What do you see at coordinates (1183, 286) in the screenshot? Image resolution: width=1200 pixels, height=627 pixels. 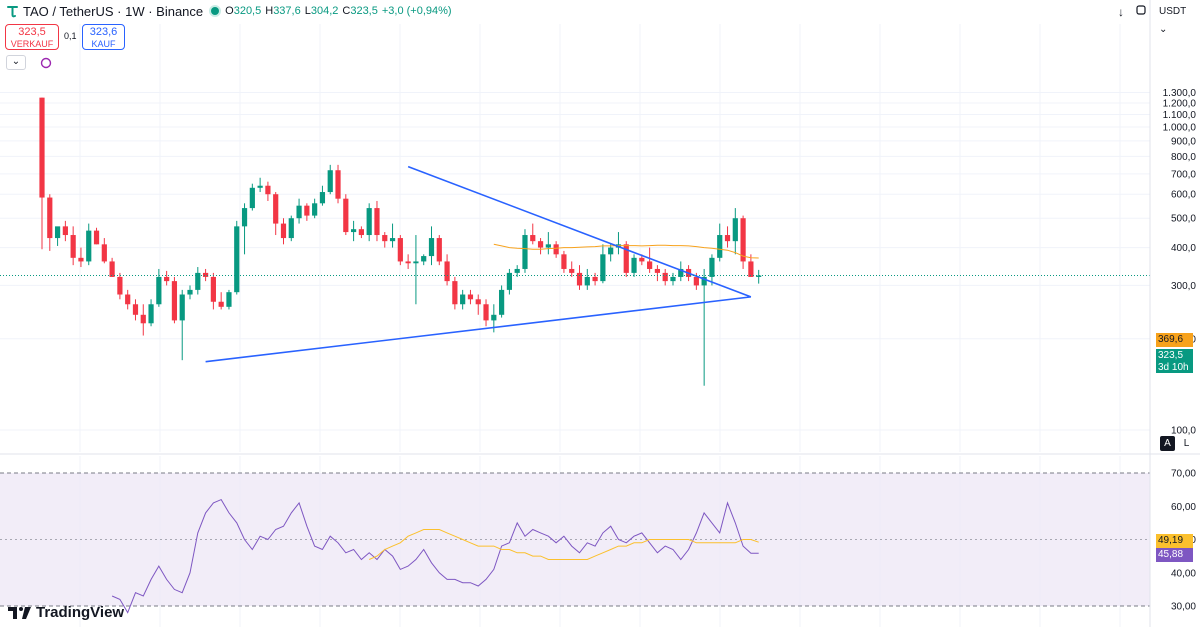 I see `price-tick-label: 300,0` at bounding box center [1183, 286].